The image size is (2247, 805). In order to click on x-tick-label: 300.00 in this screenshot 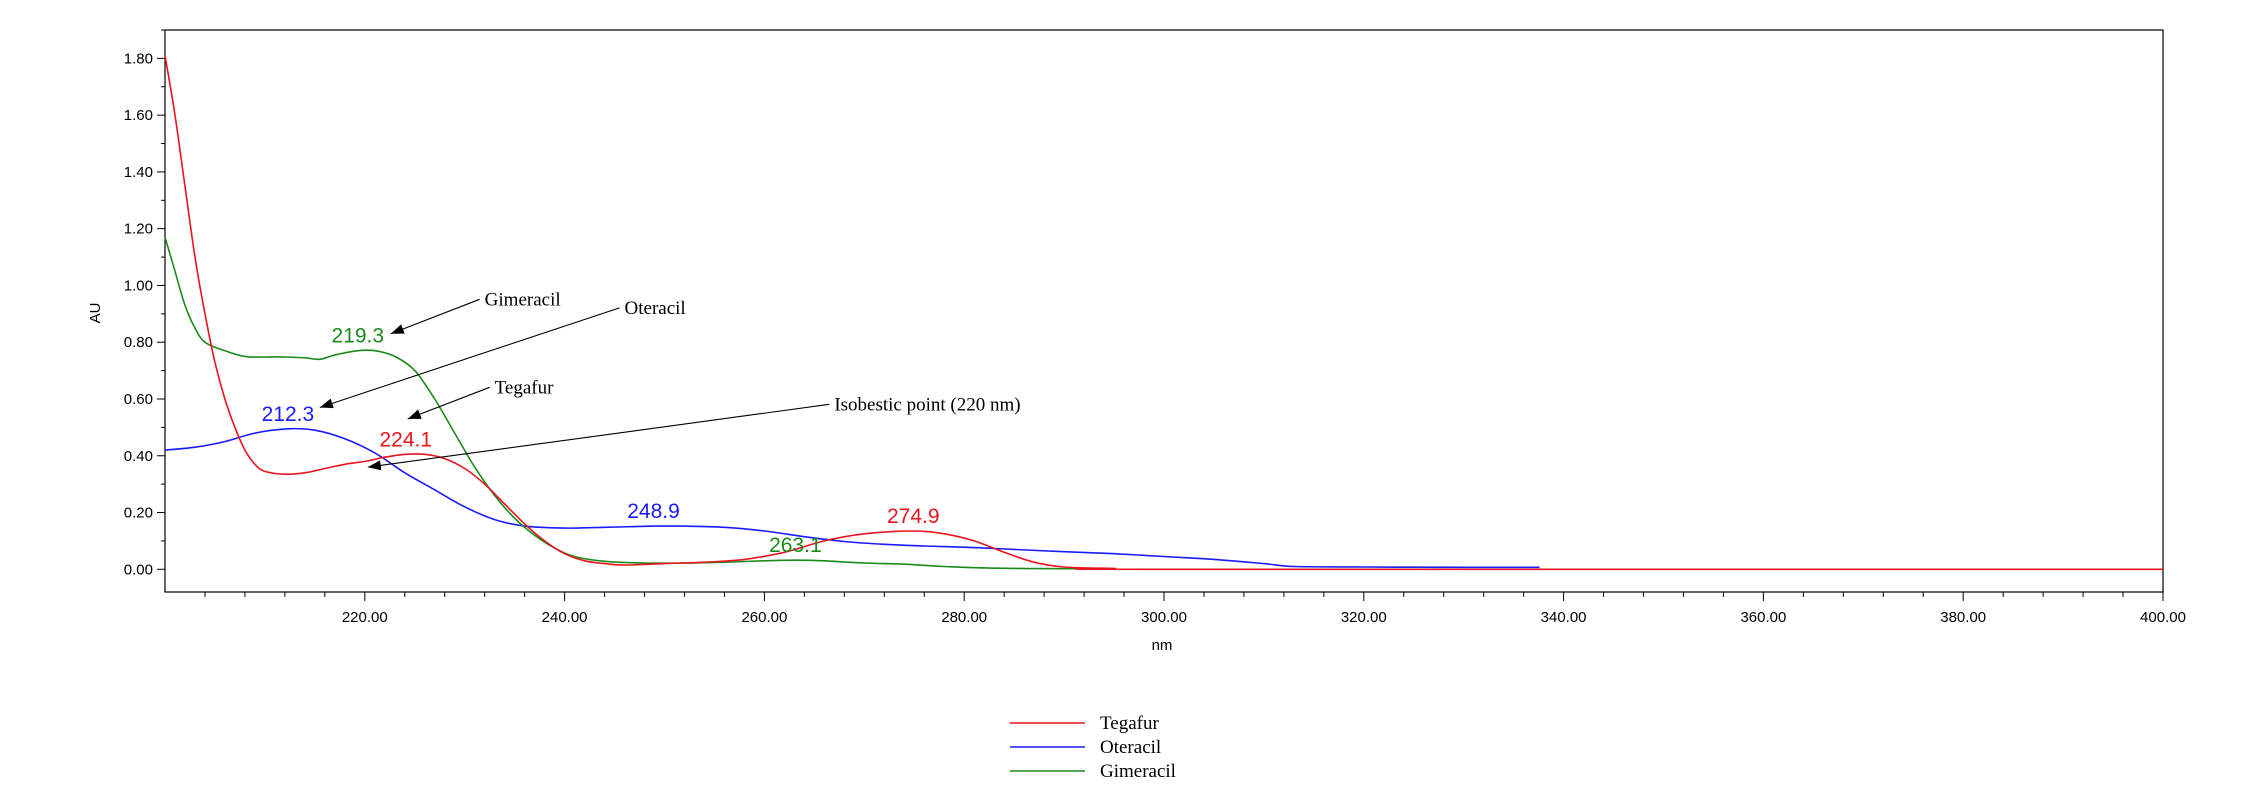, I will do `click(1164, 617)`.